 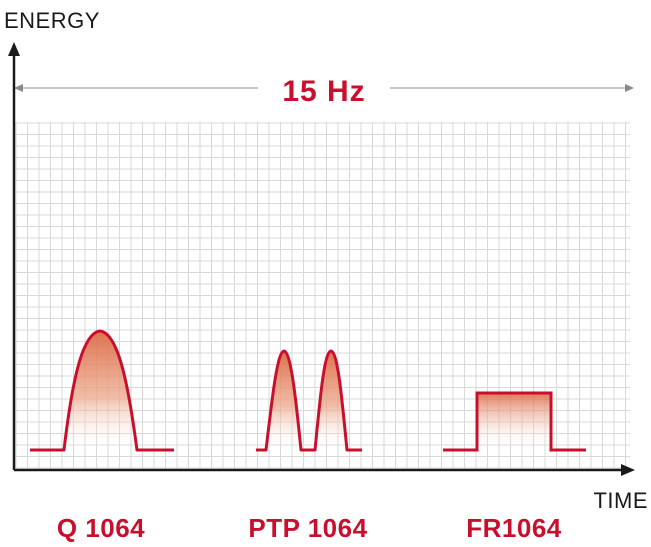 I want to click on frequency-span-arrow, so click(x=324, y=88).